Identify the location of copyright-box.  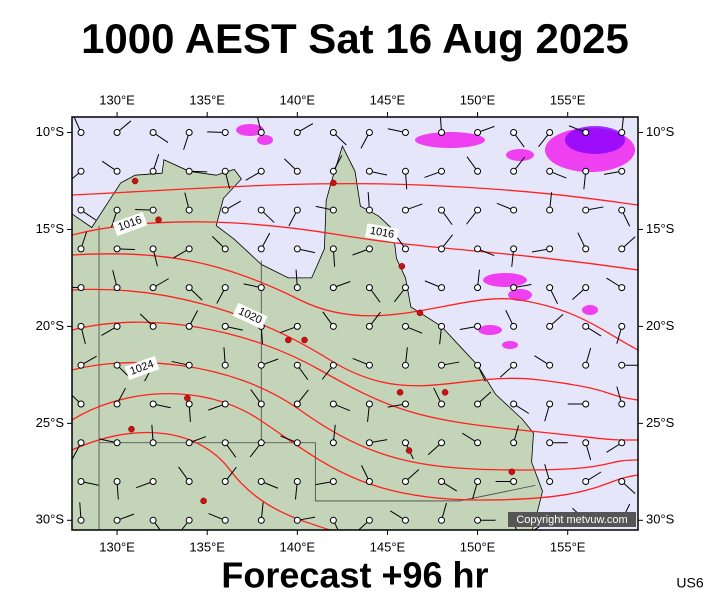
(572, 519).